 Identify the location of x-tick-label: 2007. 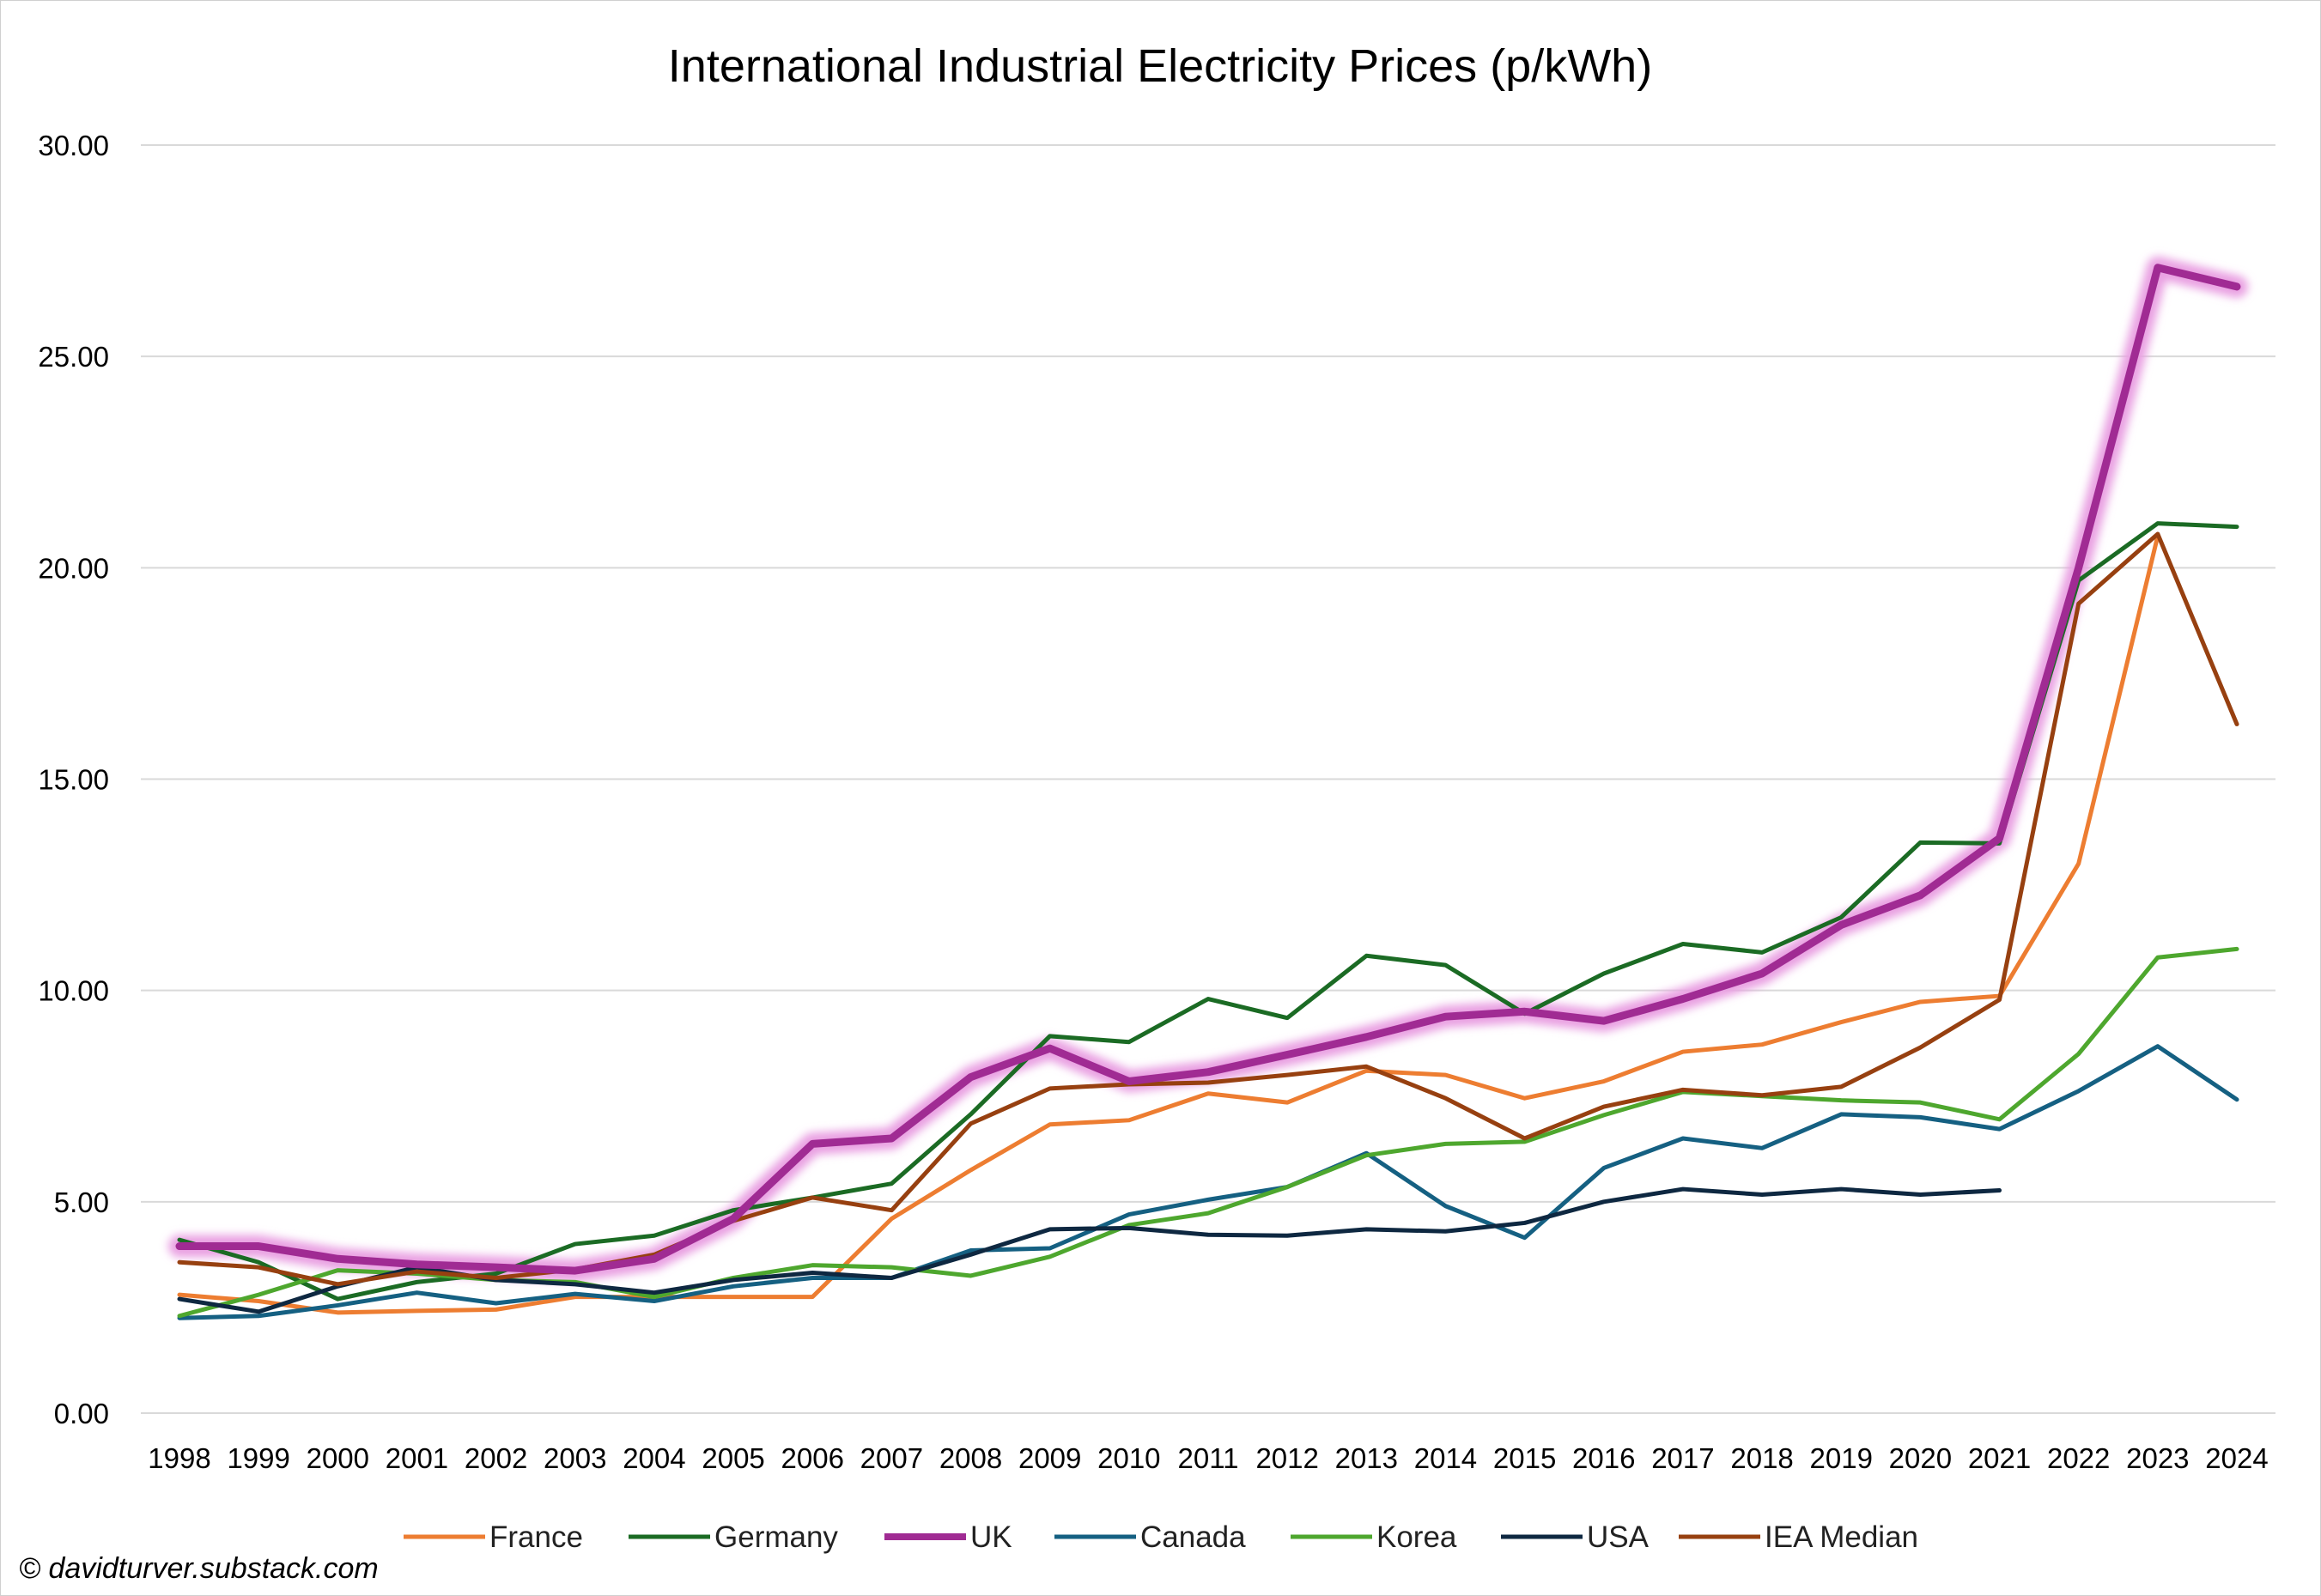
(891, 1458).